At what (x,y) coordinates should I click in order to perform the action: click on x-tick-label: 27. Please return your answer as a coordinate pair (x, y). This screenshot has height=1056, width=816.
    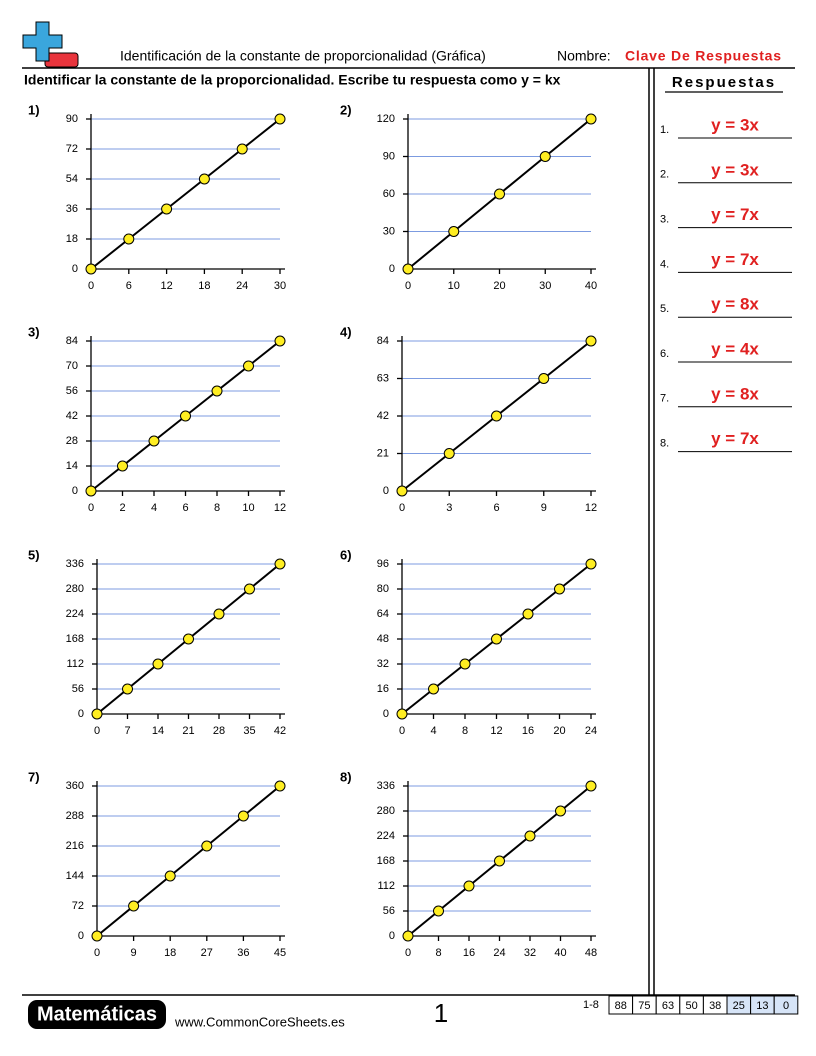
    Looking at the image, I should click on (207, 953).